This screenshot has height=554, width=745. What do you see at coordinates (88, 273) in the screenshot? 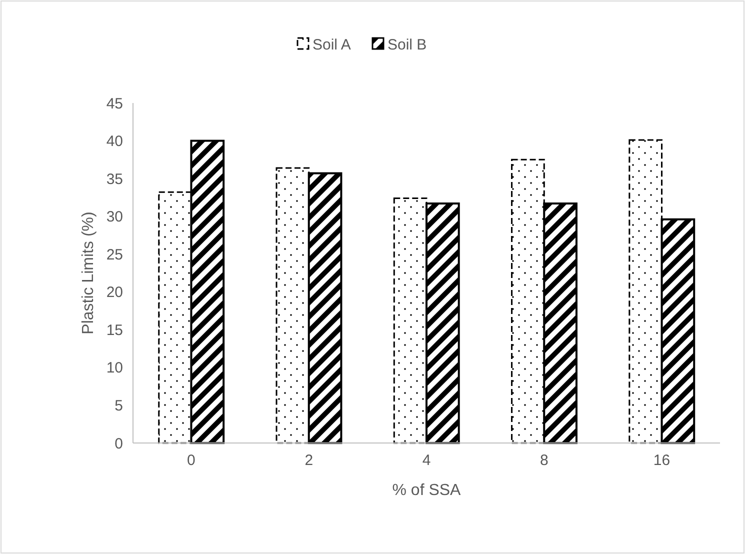
I see `y-axis-title: Plastic Limits (%)` at bounding box center [88, 273].